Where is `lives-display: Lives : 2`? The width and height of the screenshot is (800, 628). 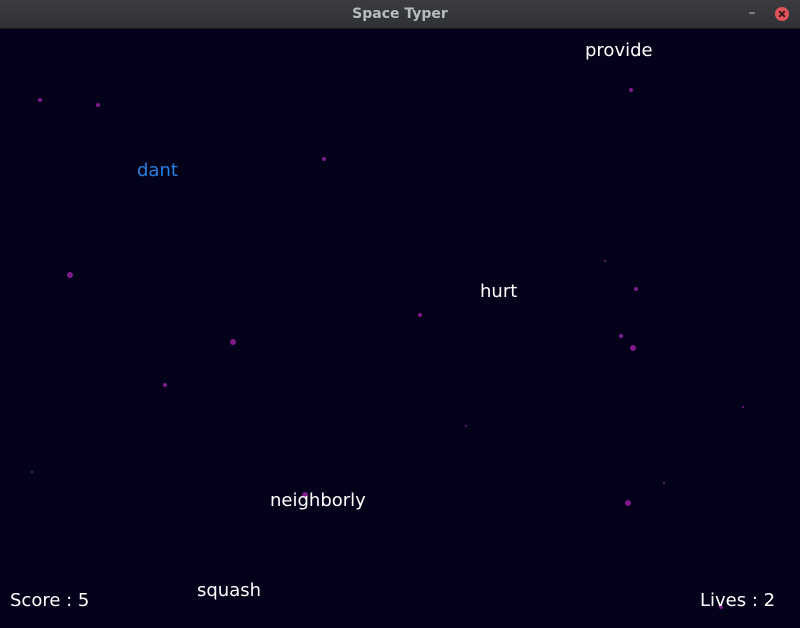
lives-display: Lives : 2 is located at coordinates (738, 600).